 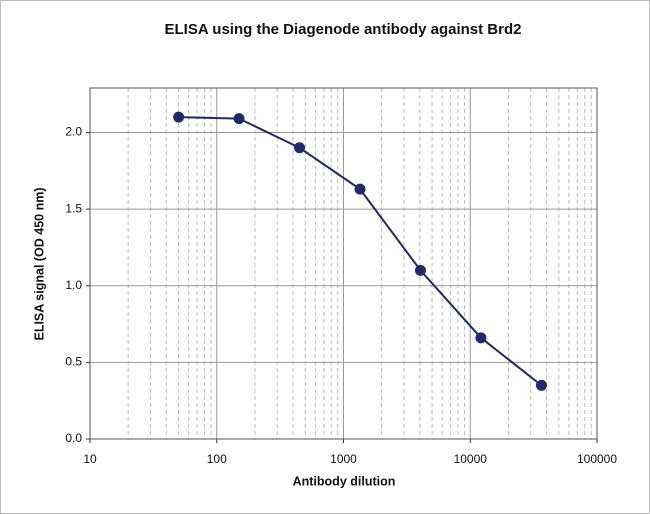 What do you see at coordinates (343, 459) in the screenshot?
I see `x-tick-label: 1000` at bounding box center [343, 459].